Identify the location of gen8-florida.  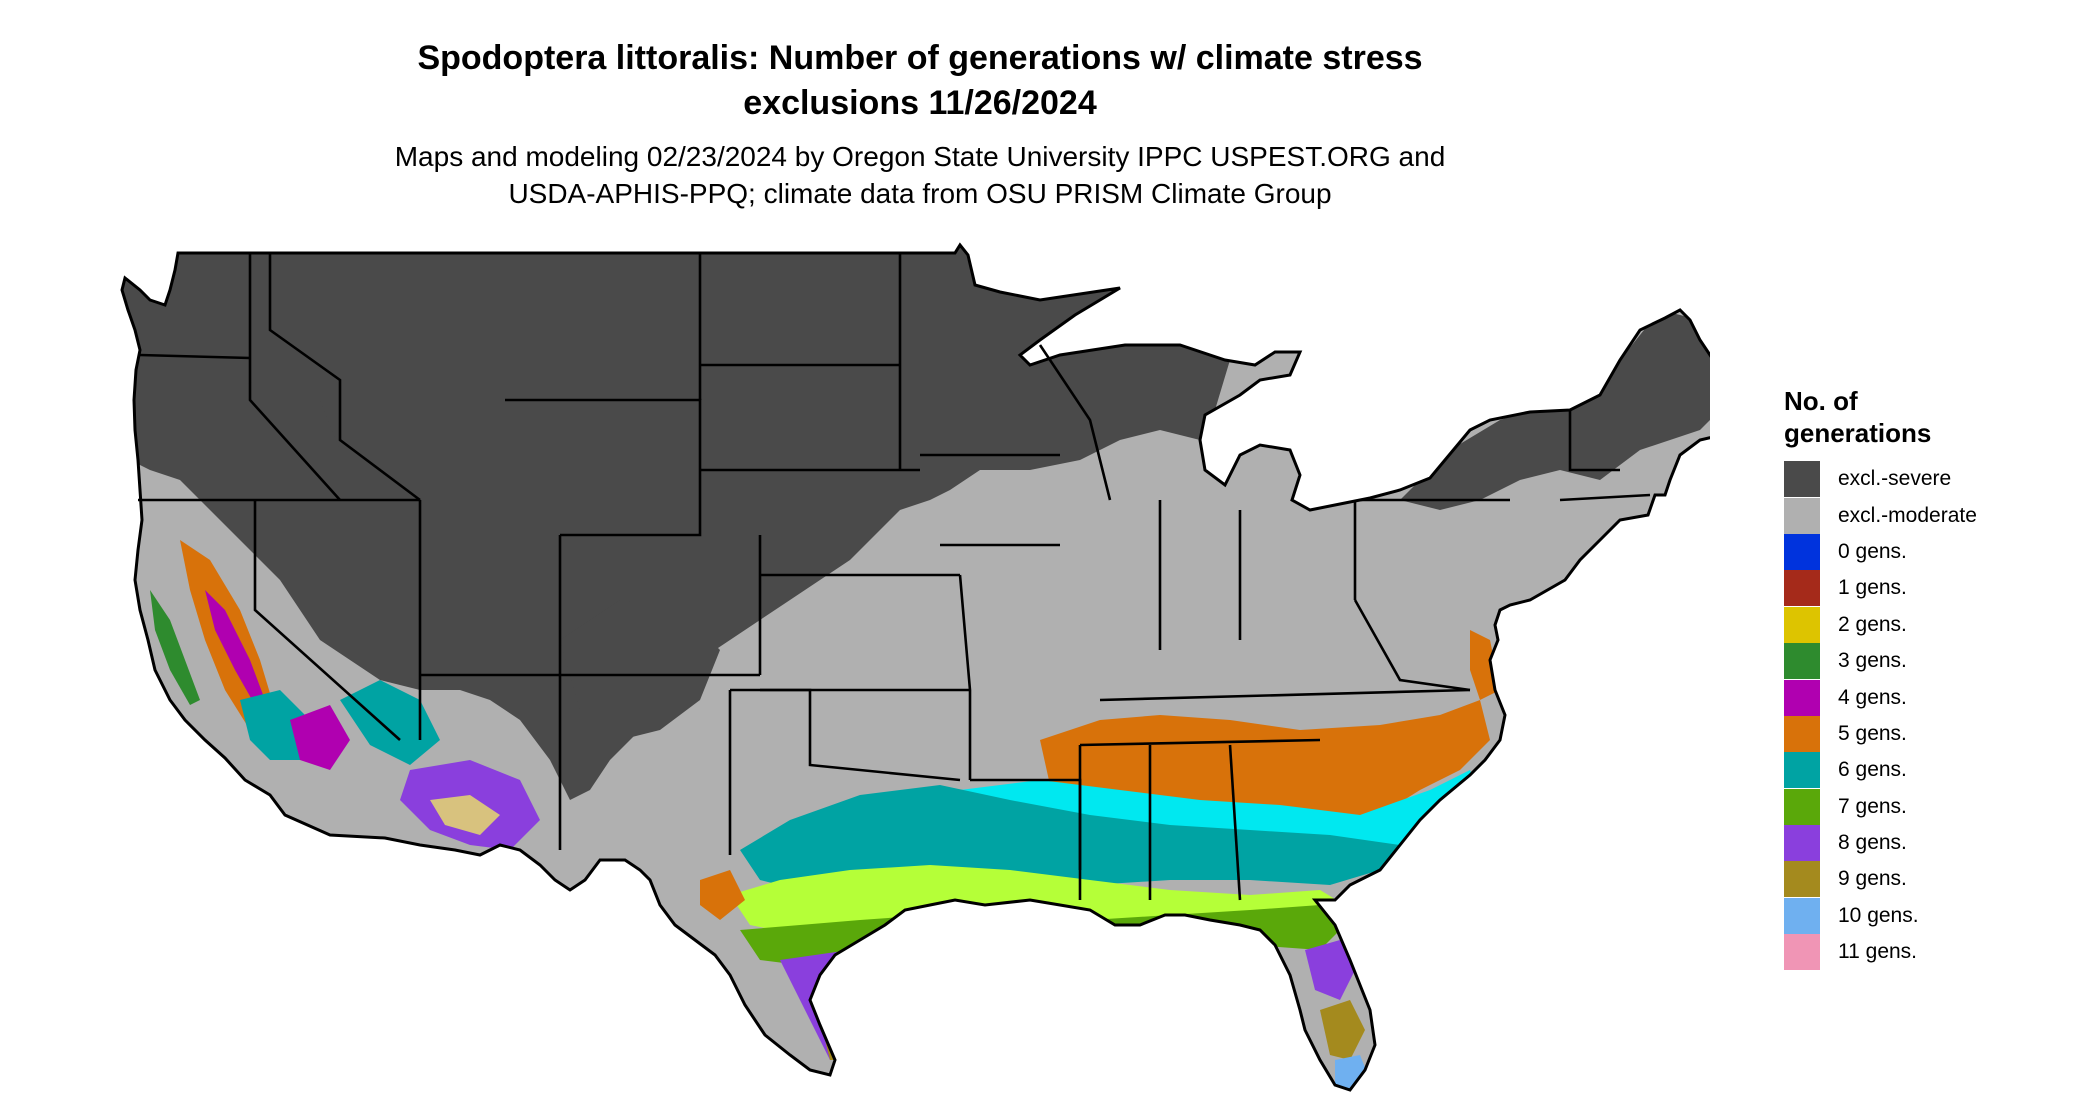
(1330, 970).